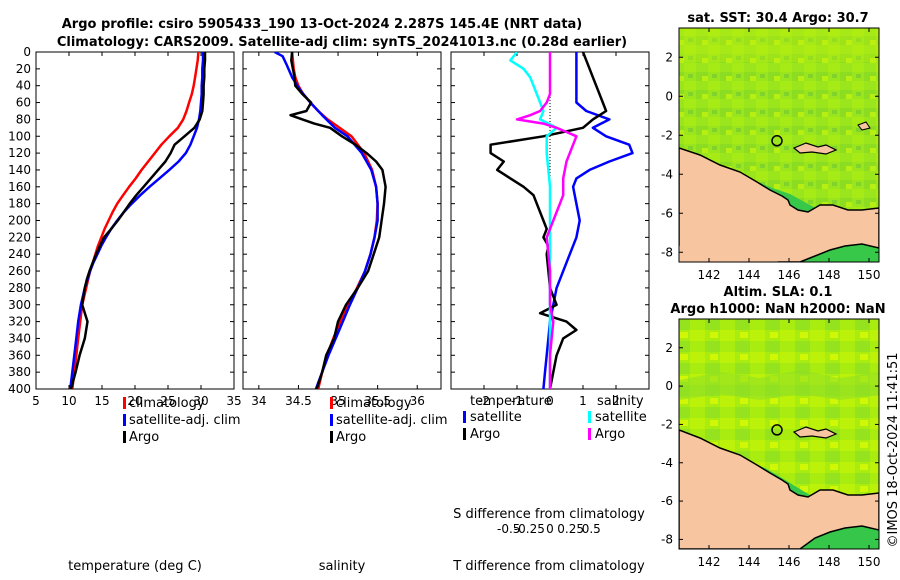 The width and height of the screenshot is (900, 580). Describe the element at coordinates (23, 69) in the screenshot. I see `y-tick-label: 20` at that location.